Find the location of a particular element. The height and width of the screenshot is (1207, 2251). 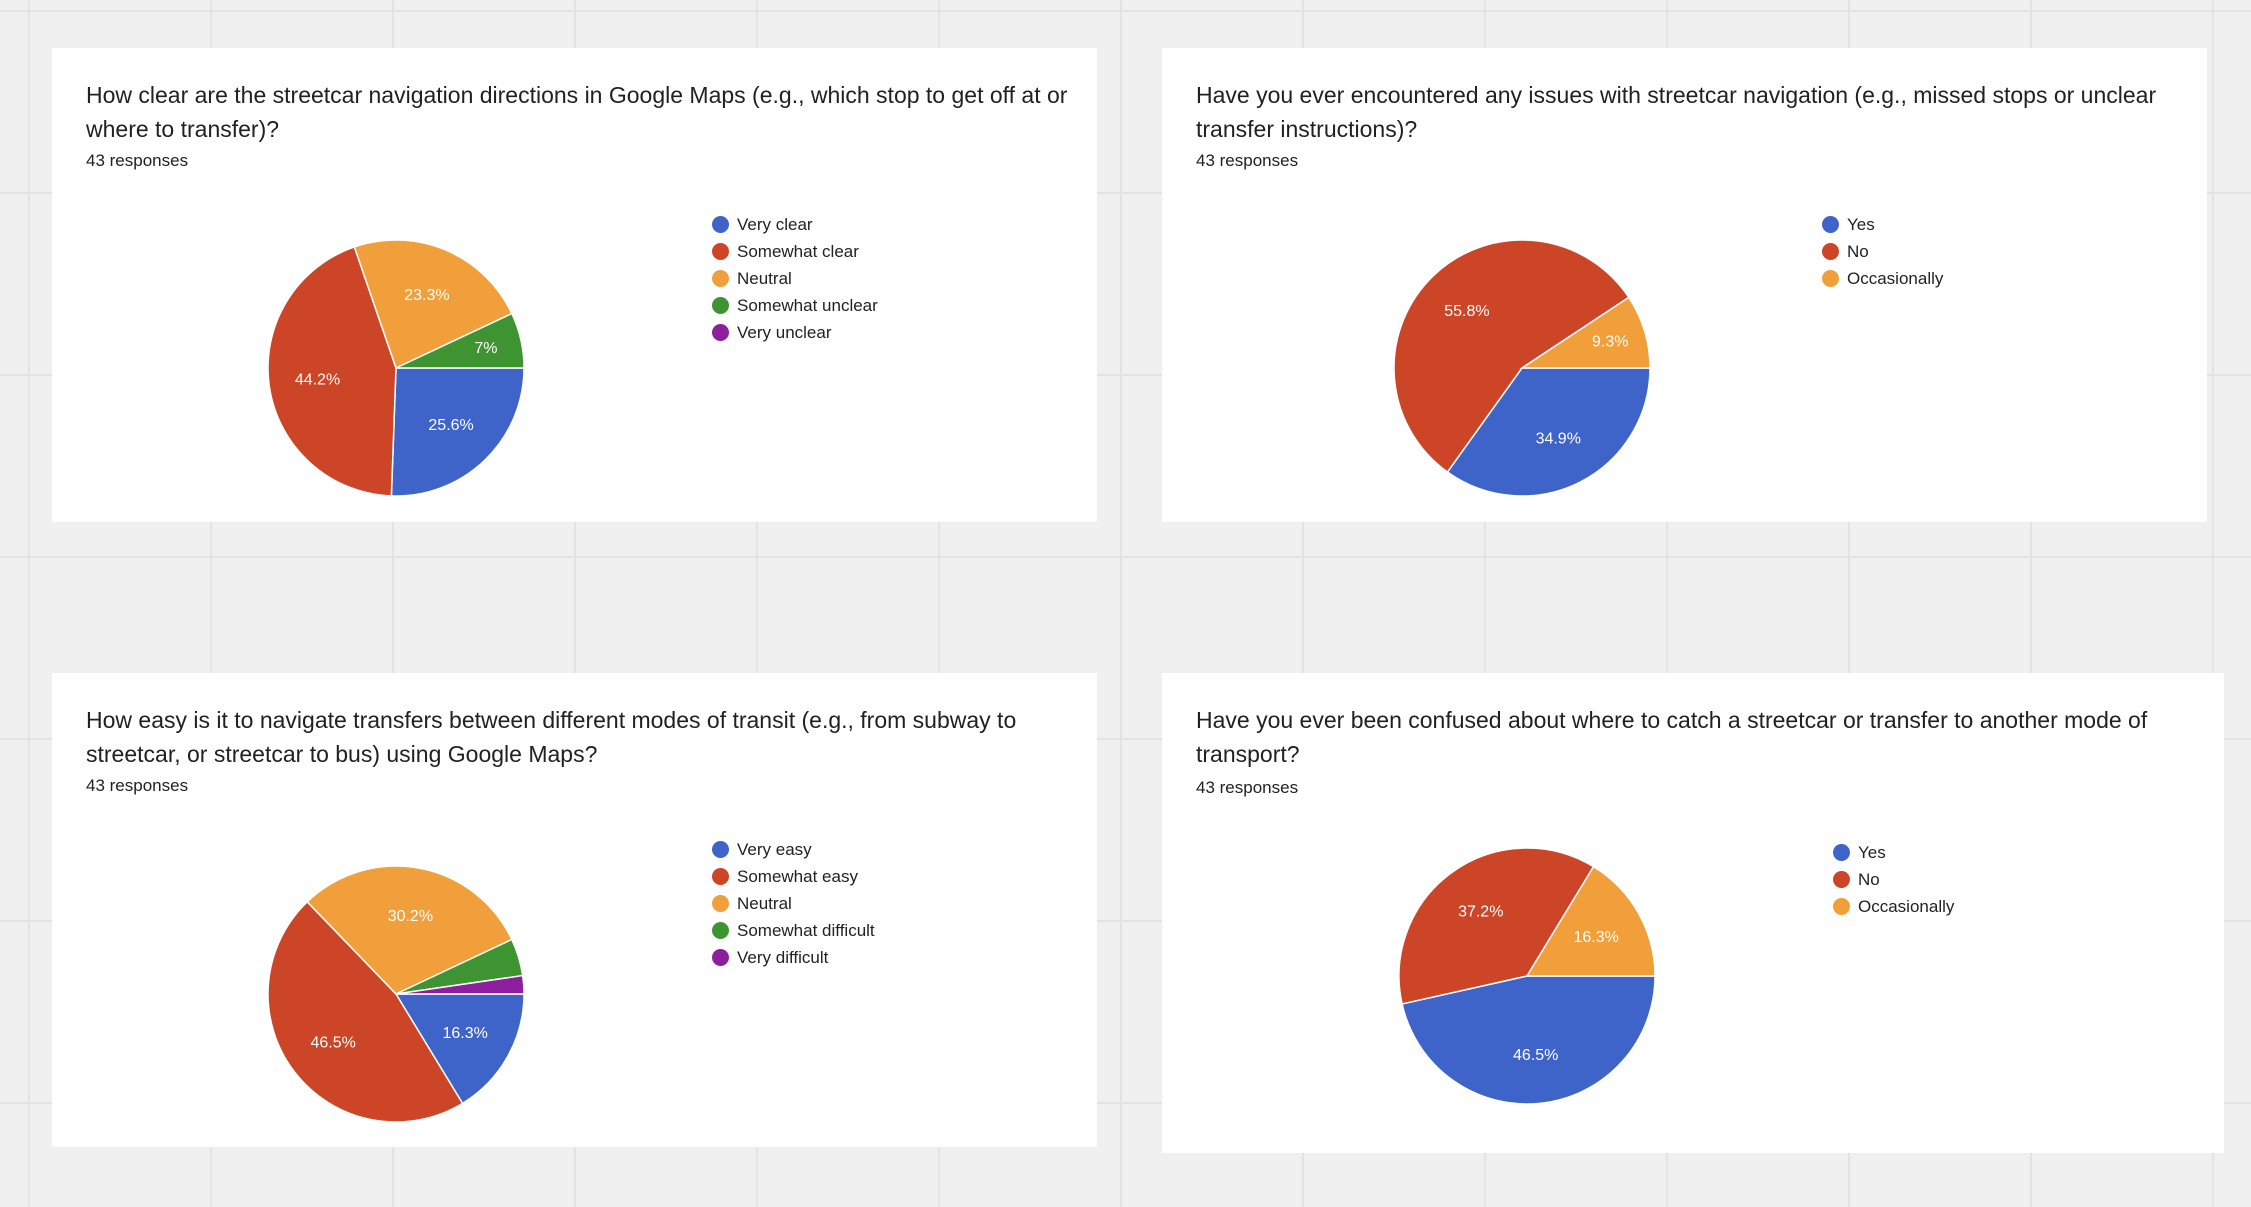

legend-label: Very difficult is located at coordinates (783, 957).